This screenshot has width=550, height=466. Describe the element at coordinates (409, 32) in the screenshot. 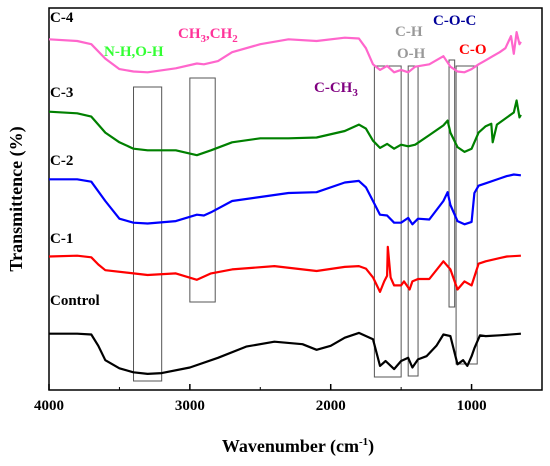

I see `band-label-c-h: C-H` at that location.